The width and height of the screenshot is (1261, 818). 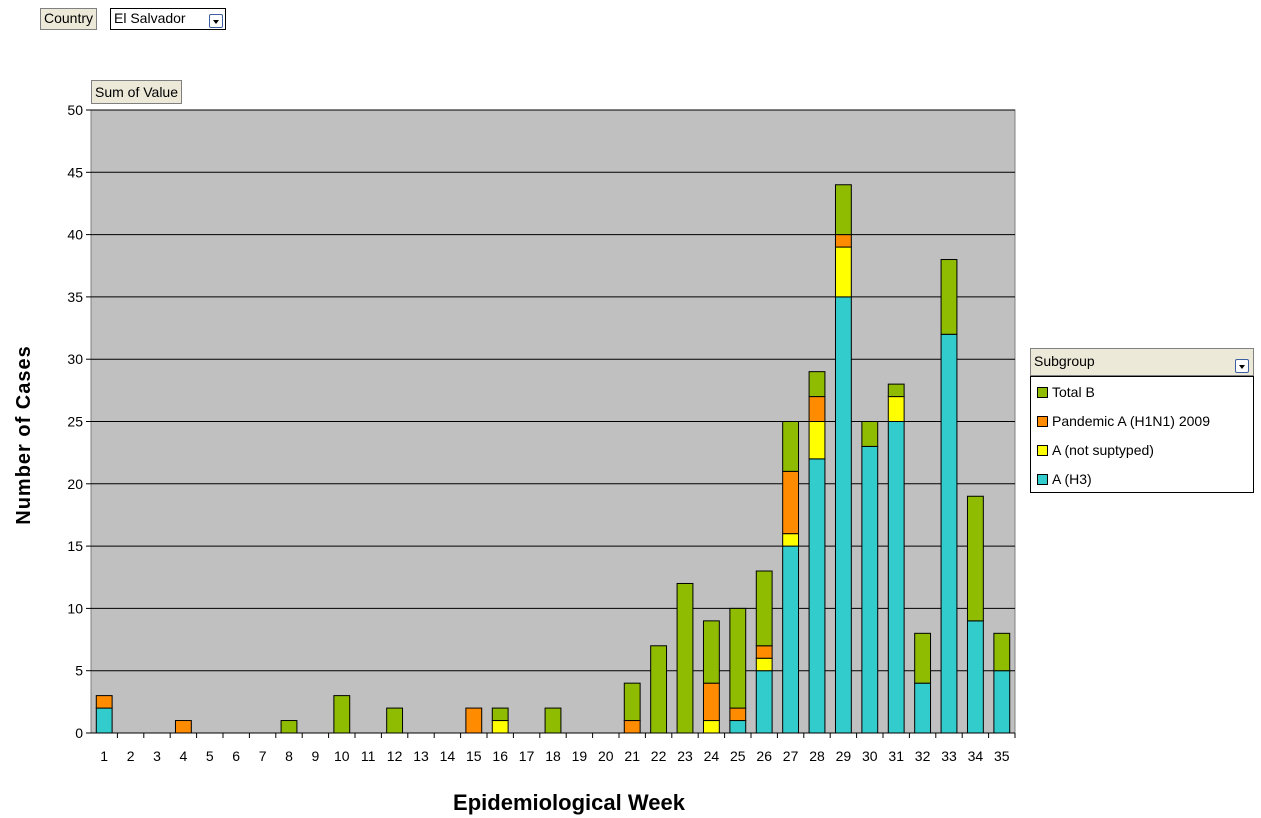 I want to click on x-tick-label: 3, so click(x=157, y=756).